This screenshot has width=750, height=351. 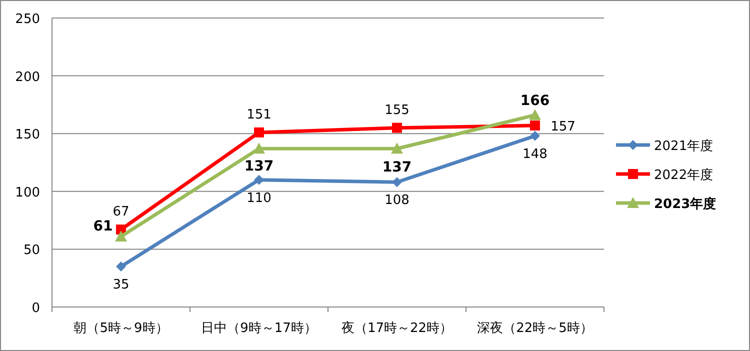 I want to click on y-tick-label: 0, so click(x=36, y=308).